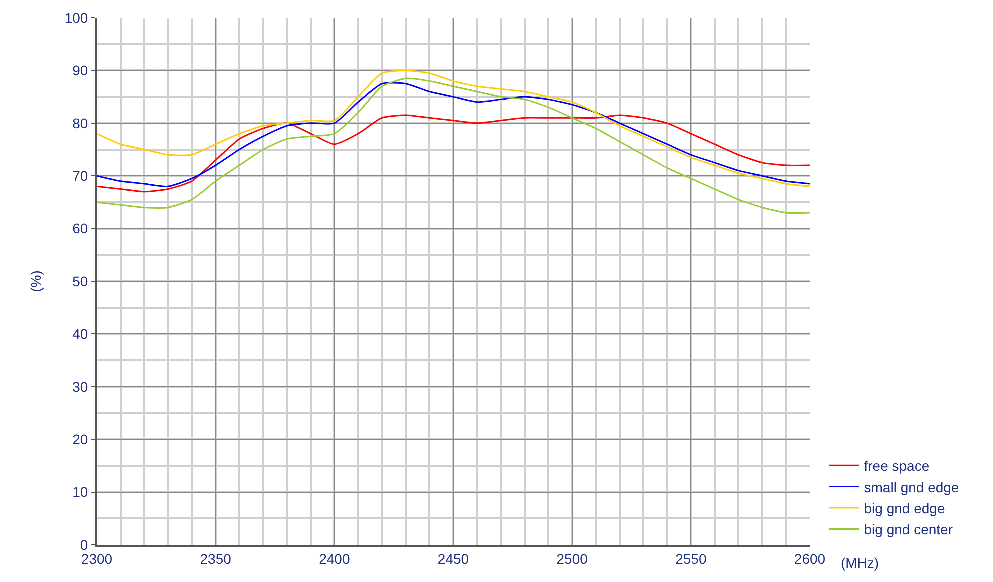  What do you see at coordinates (909, 530) in the screenshot?
I see `legend-label: big gnd center` at bounding box center [909, 530].